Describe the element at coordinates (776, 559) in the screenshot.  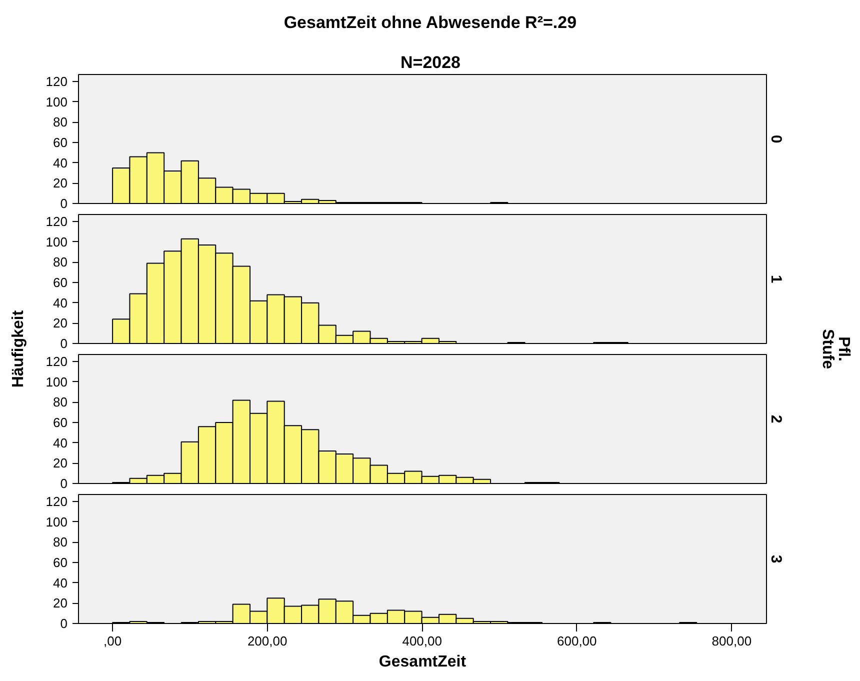
I see `y2-axis-title: 3` at that location.